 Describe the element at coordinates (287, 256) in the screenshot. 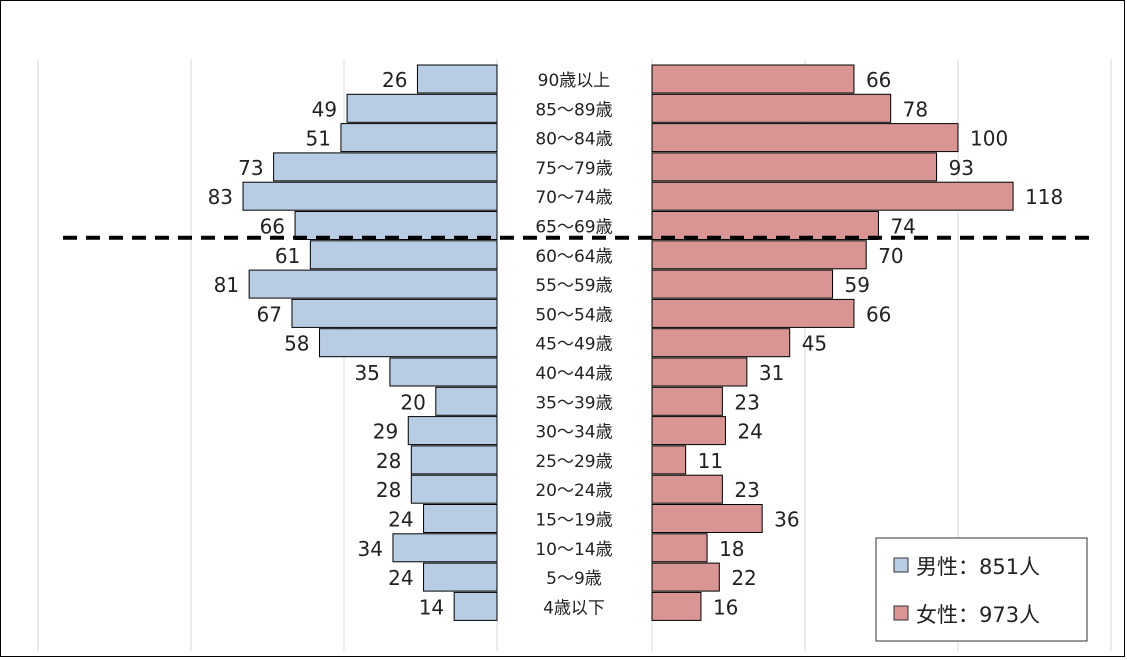

I see `data-label-male: 61` at that location.